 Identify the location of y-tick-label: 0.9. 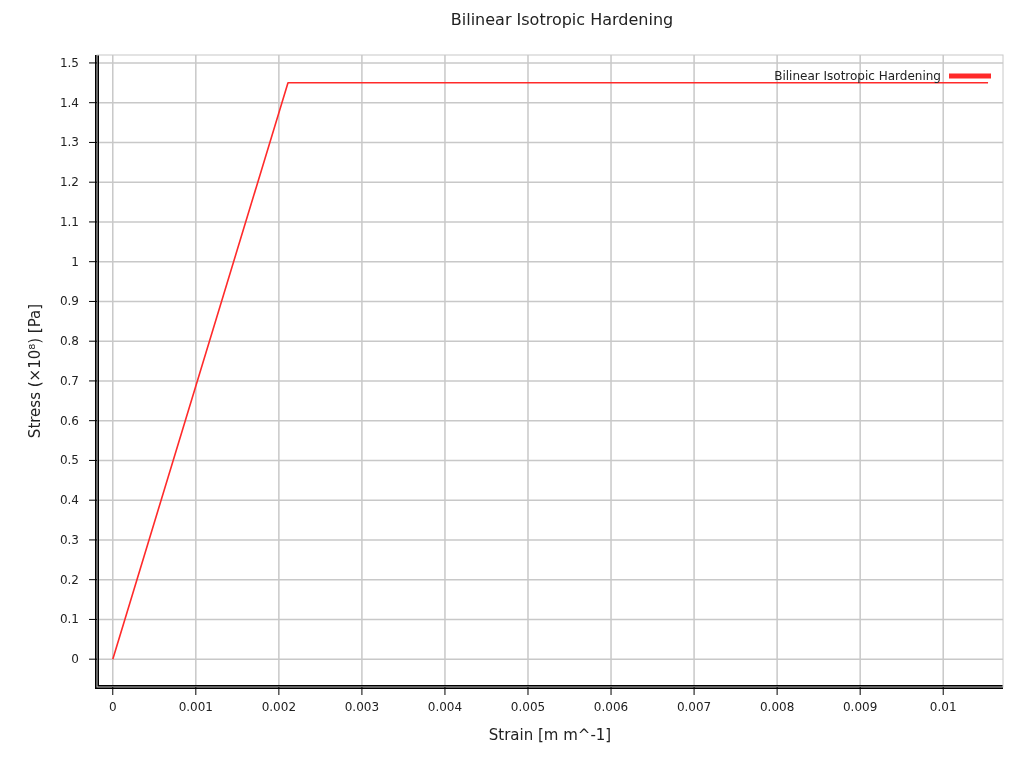
(69, 301).